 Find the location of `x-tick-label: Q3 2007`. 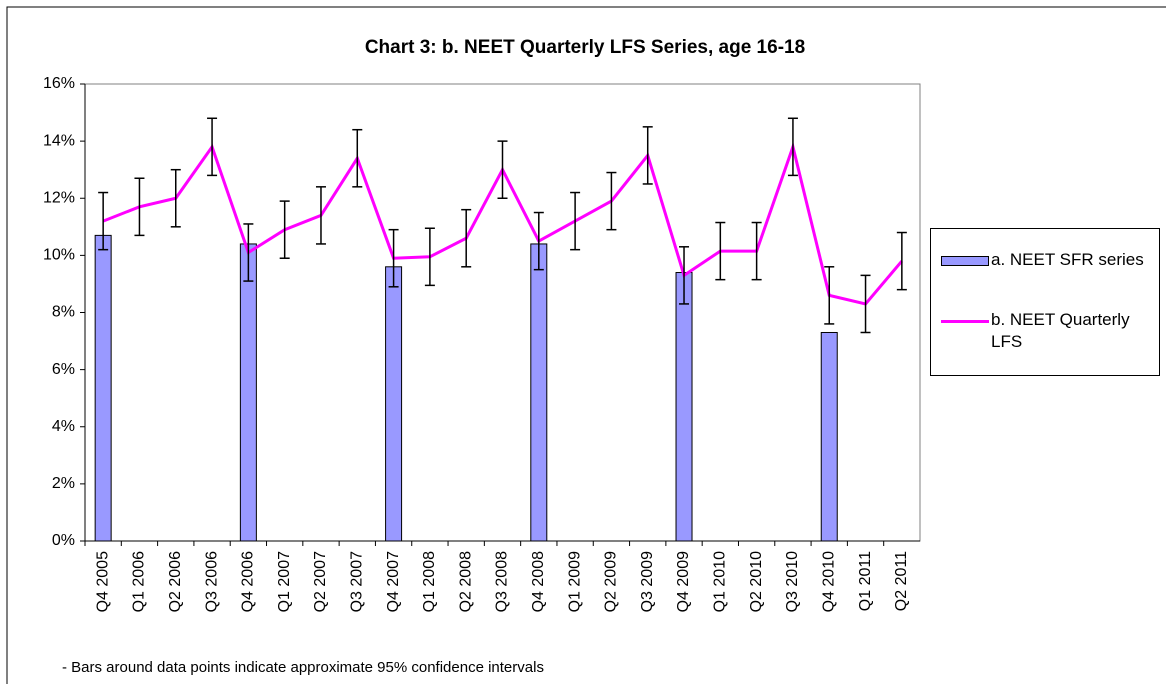

x-tick-label: Q3 2007 is located at coordinates (357, 581).